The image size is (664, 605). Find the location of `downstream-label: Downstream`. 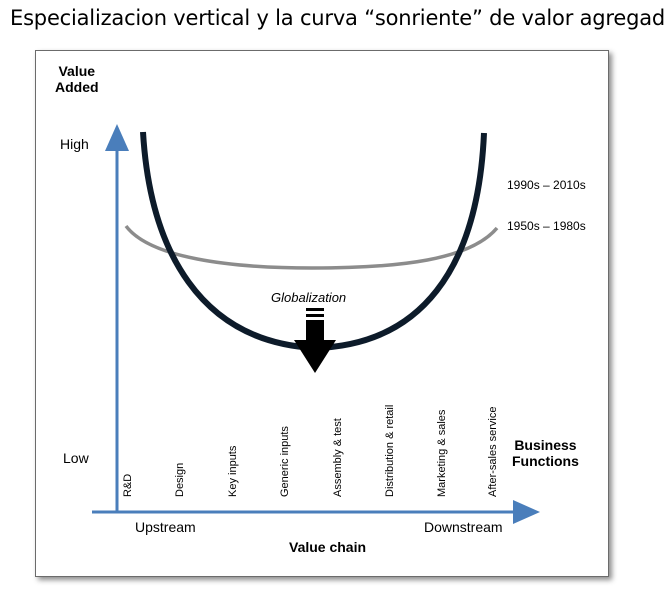

downstream-label: Downstream is located at coordinates (463, 527).